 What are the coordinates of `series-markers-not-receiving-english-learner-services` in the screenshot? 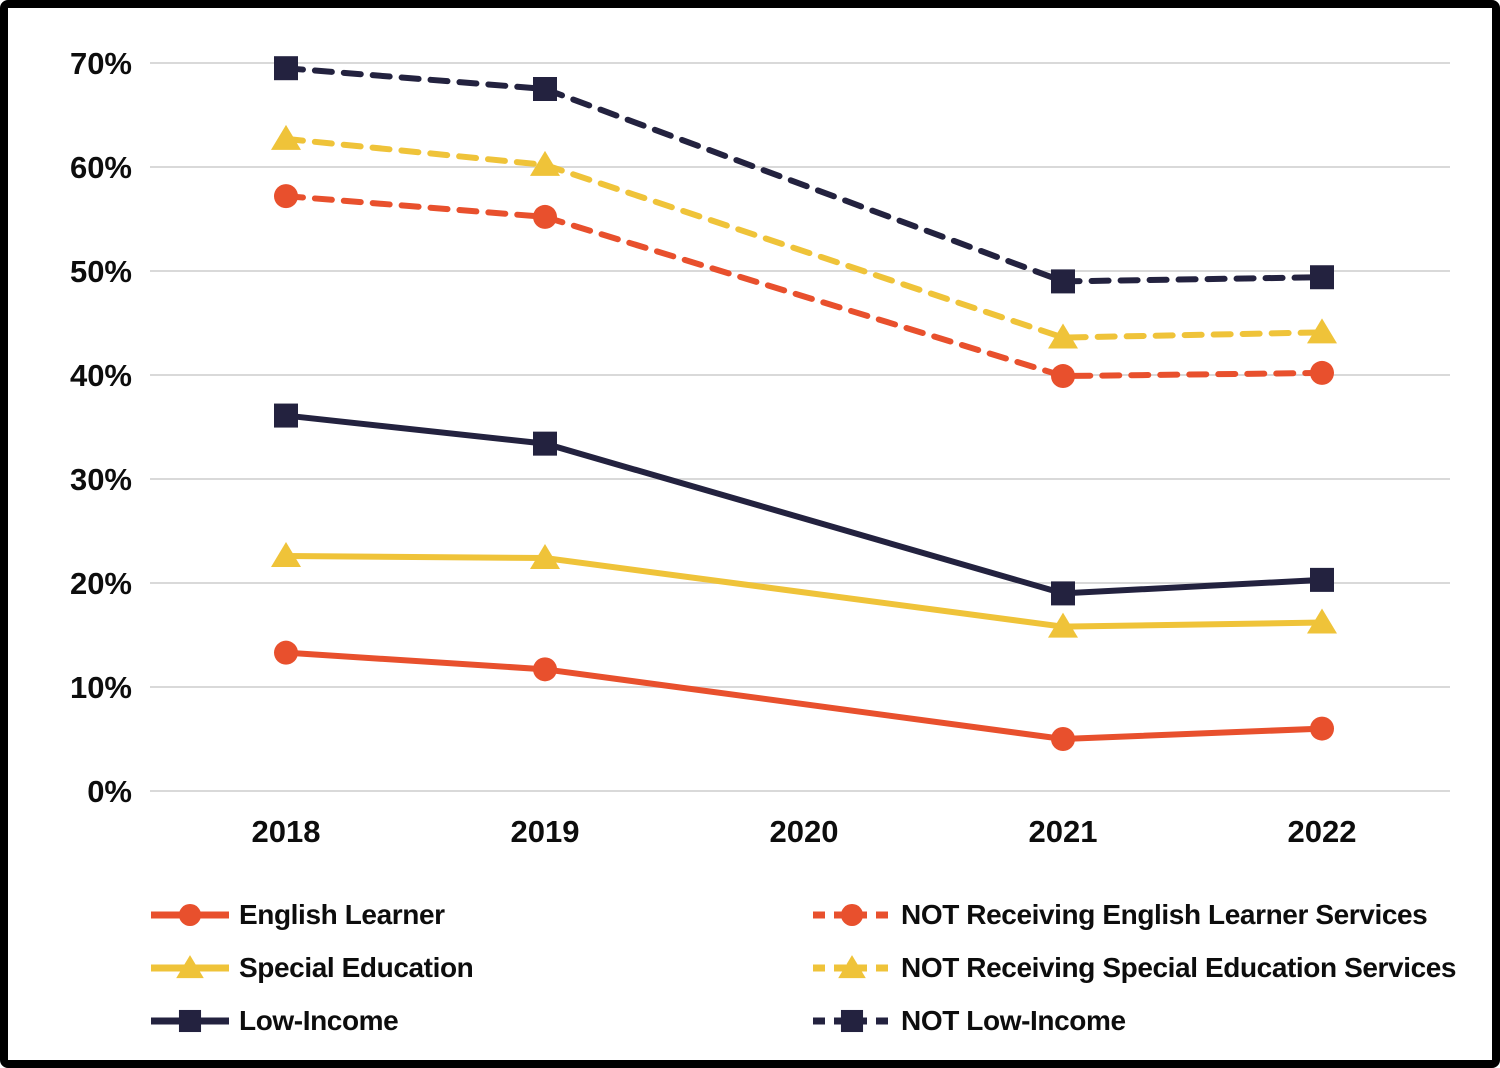 It's located at (804, 286).